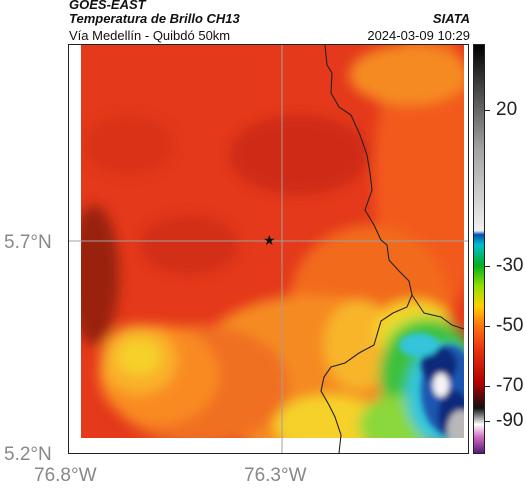  What do you see at coordinates (275, 475) in the screenshot?
I see `x-tick-label: 76.3°W` at bounding box center [275, 475].